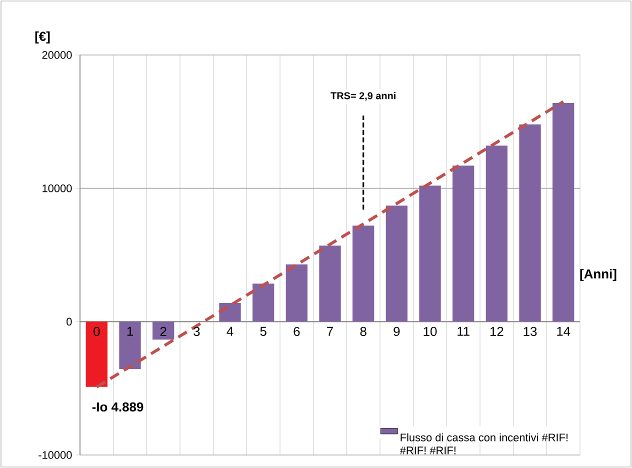 Image resolution: width=632 pixels, height=468 pixels. What do you see at coordinates (363, 331) in the screenshot?
I see `x-tick-label: 8` at bounding box center [363, 331].